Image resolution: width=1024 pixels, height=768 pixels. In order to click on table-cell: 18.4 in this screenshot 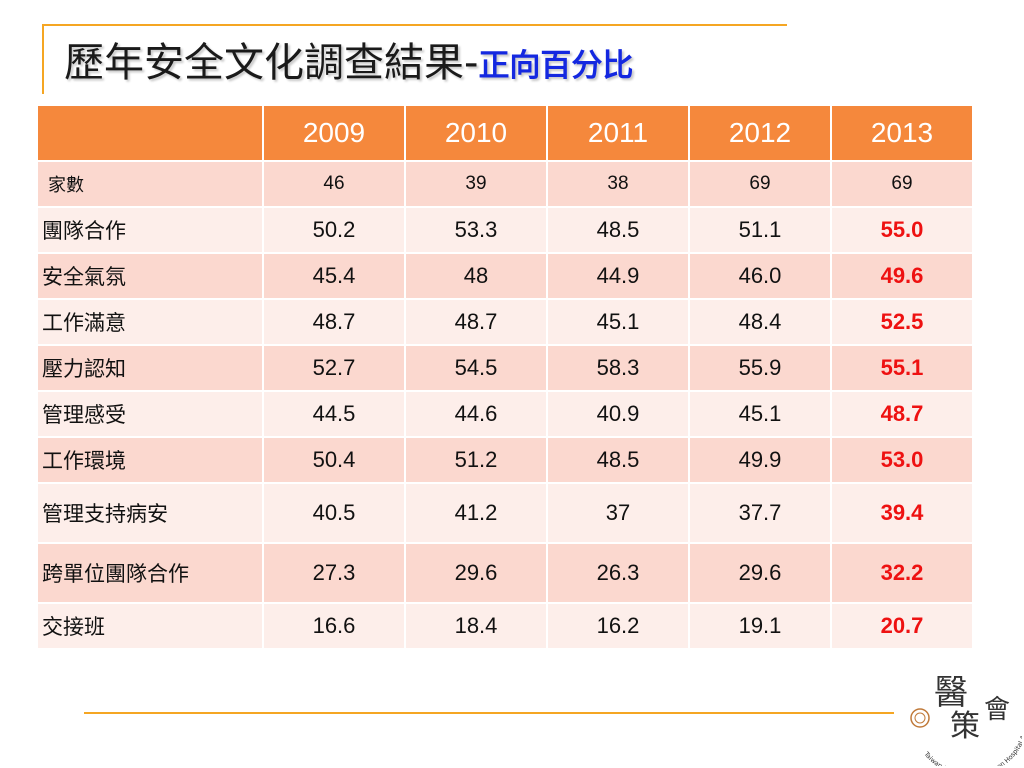, I will do `click(476, 626)`.